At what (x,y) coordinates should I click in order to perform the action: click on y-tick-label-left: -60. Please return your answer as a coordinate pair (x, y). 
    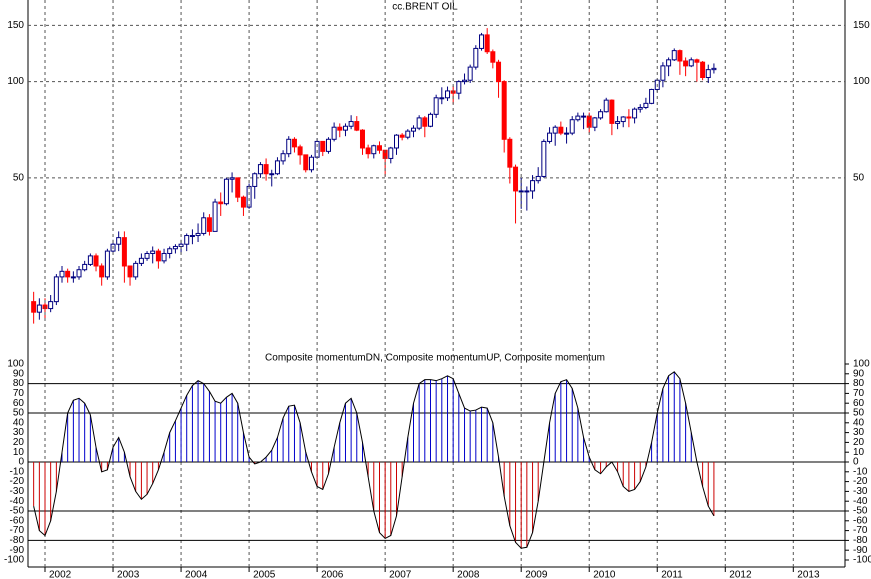
    Looking at the image, I should click on (17, 520).